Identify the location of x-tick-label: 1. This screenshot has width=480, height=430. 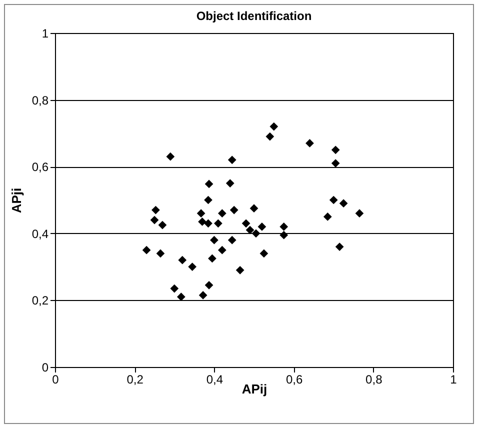
(454, 379).